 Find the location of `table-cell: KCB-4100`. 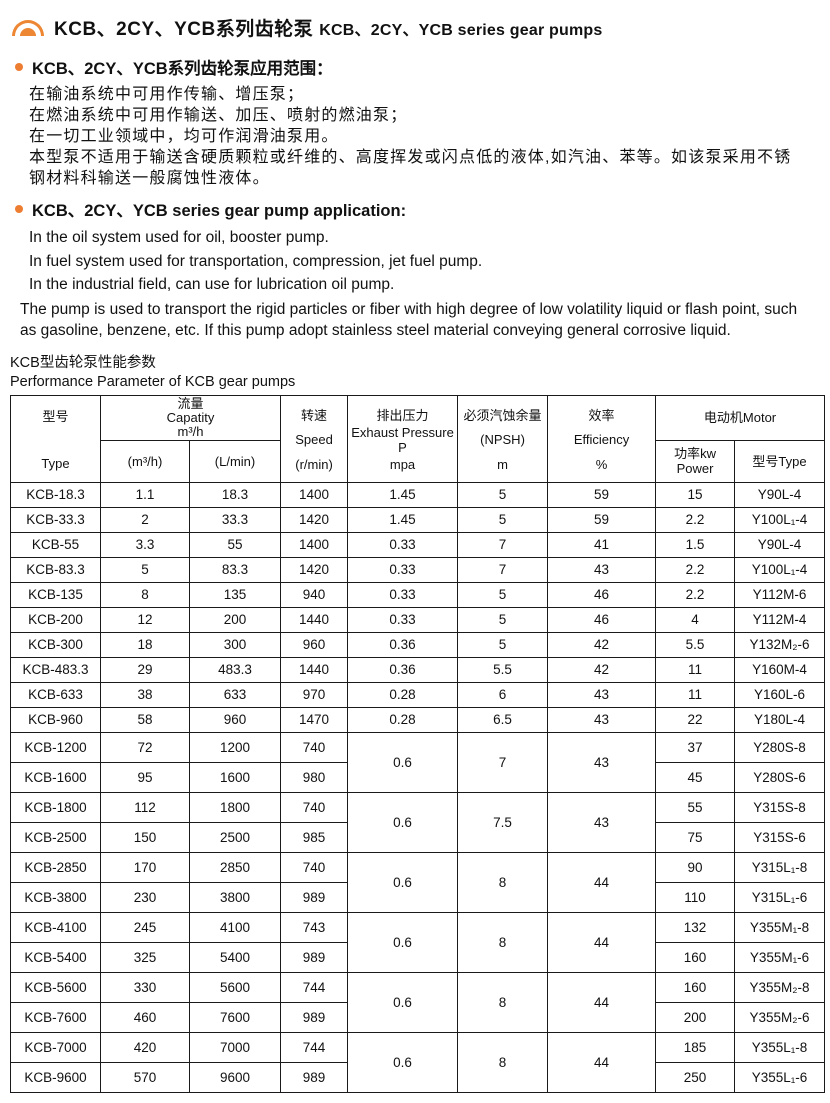

table-cell: KCB-4100 is located at coordinates (55, 927).